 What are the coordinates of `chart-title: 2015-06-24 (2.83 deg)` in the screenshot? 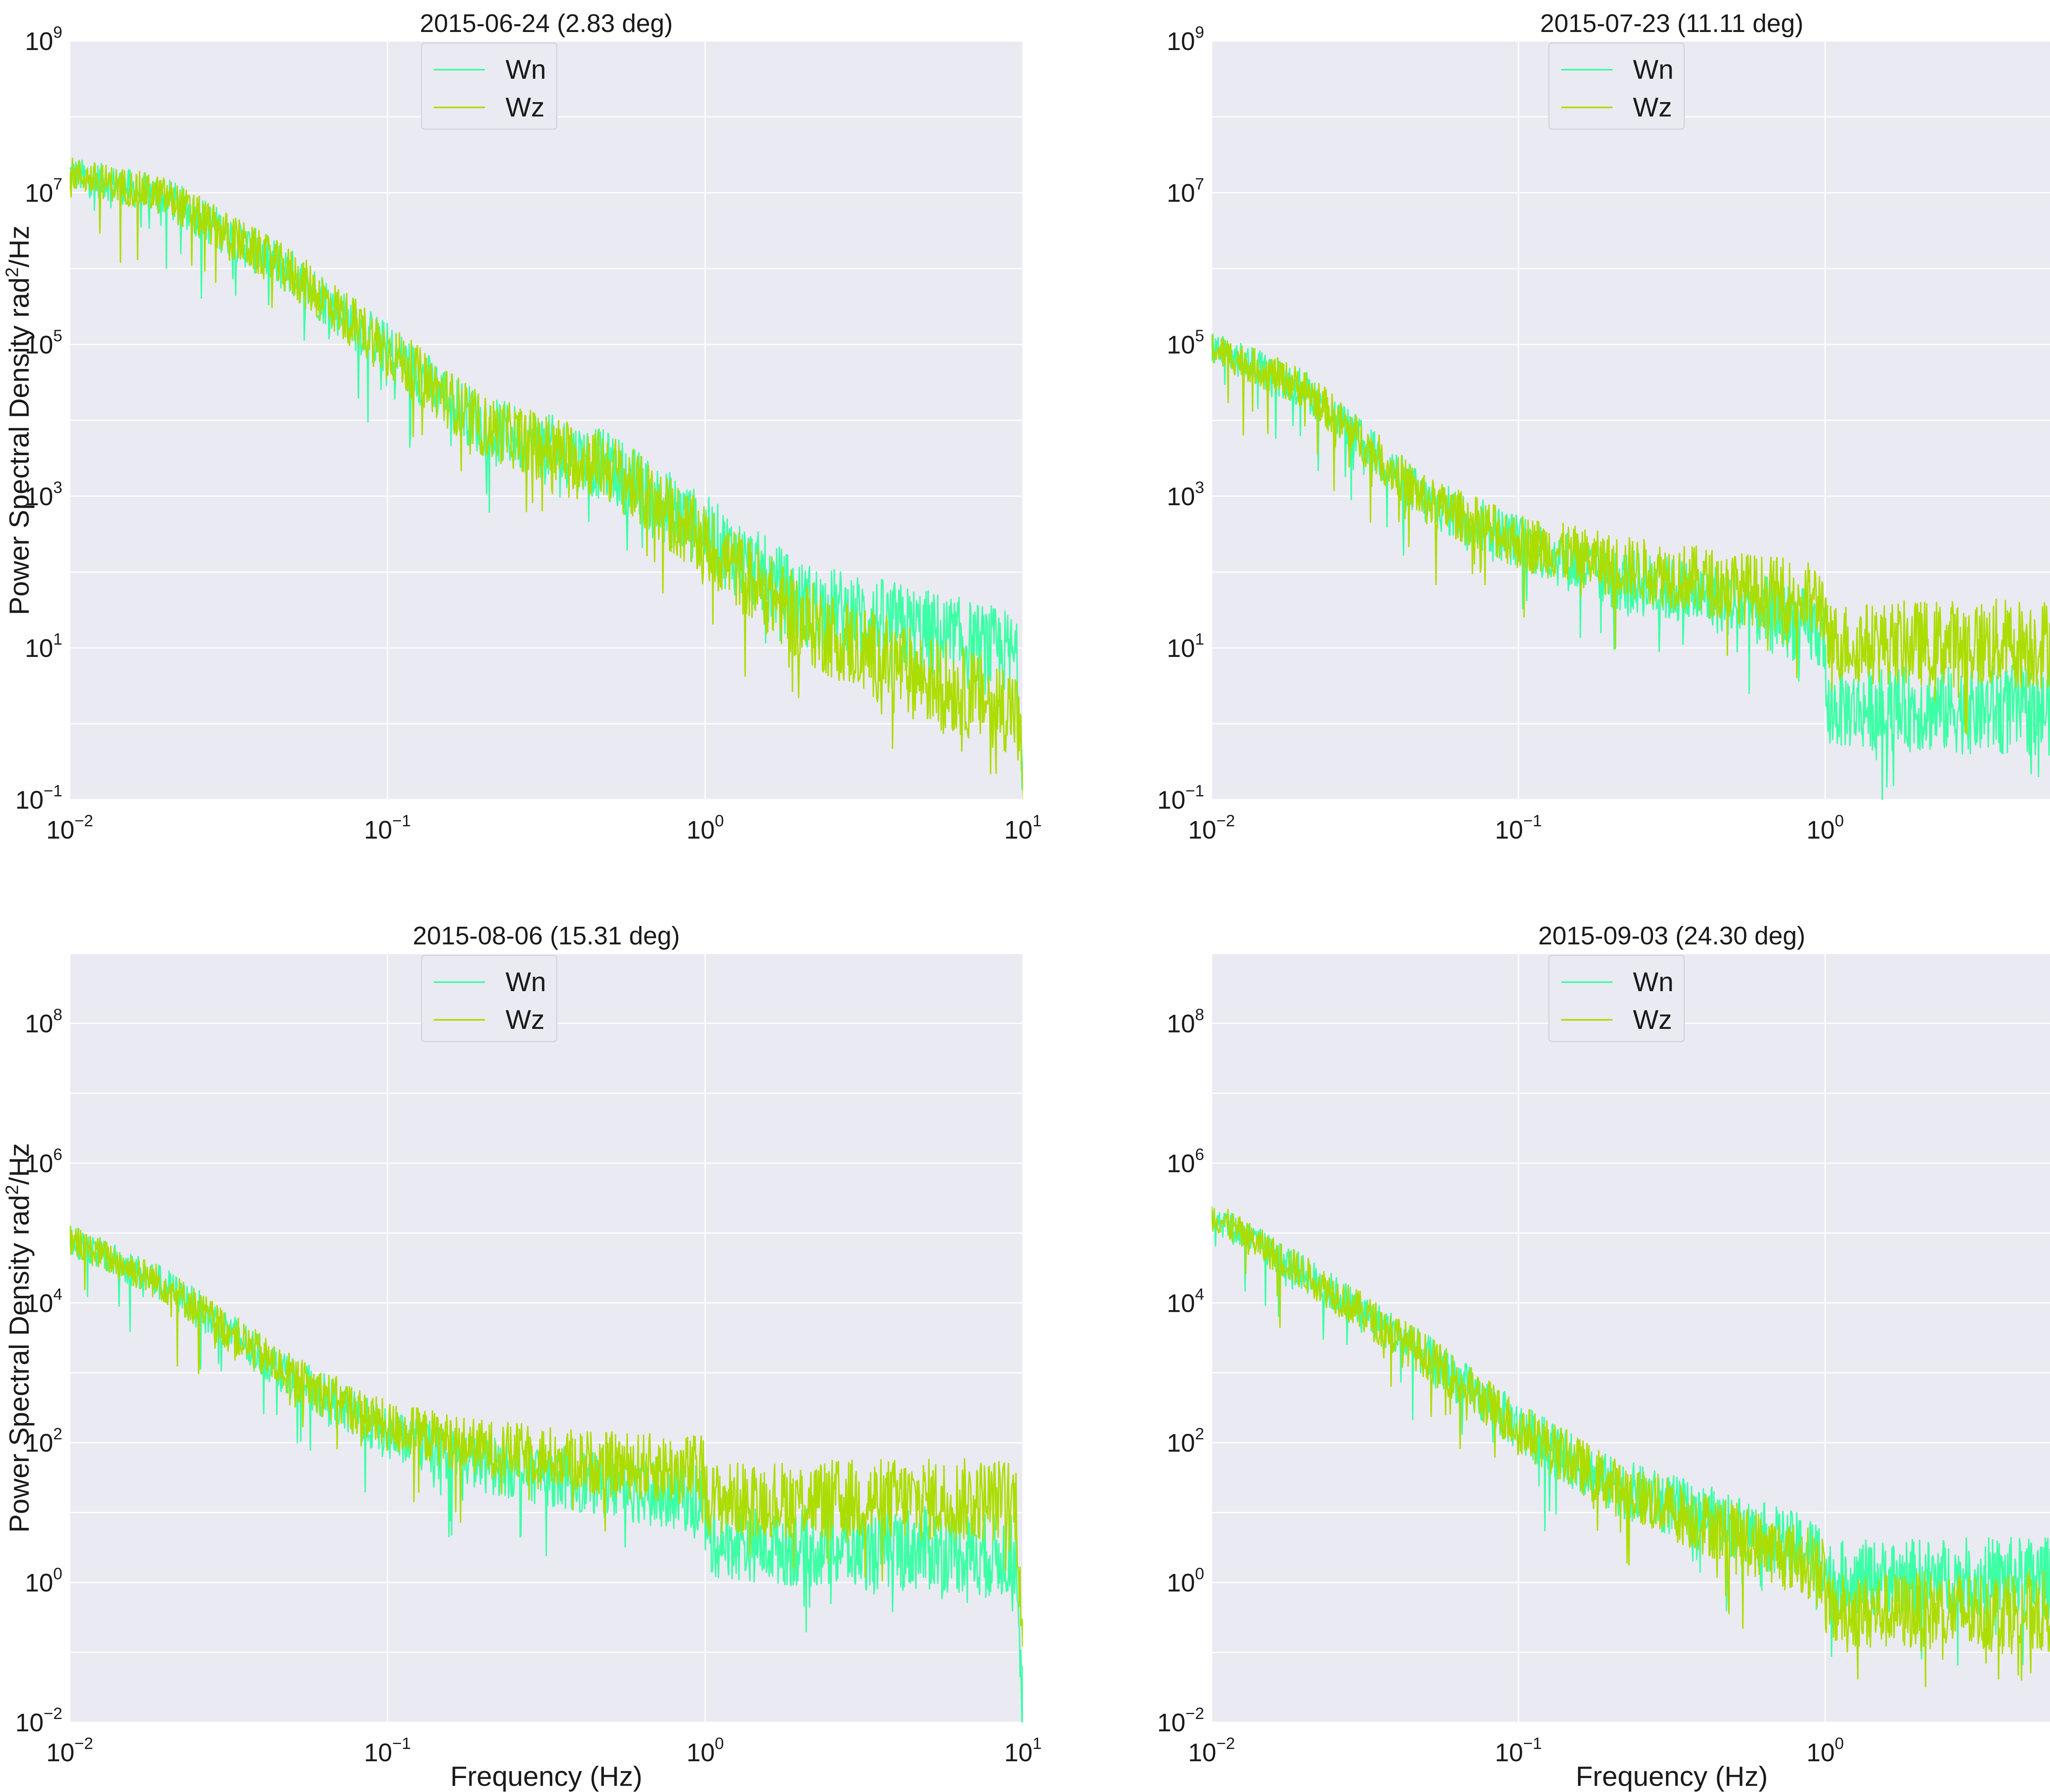 It's located at (546, 23).